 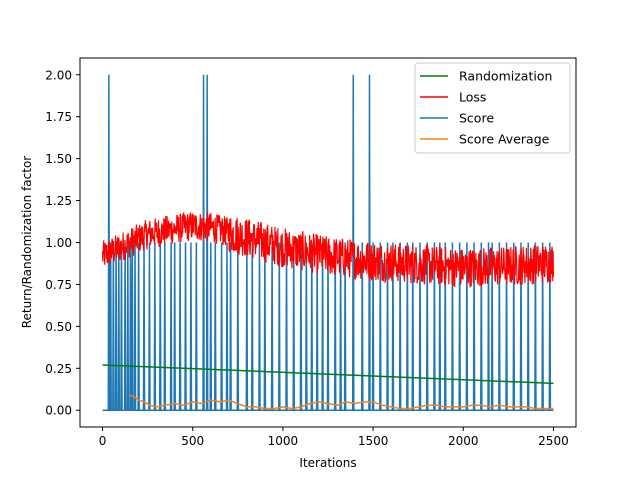 What do you see at coordinates (553, 441) in the screenshot?
I see `x-tick-label: 2500` at bounding box center [553, 441].